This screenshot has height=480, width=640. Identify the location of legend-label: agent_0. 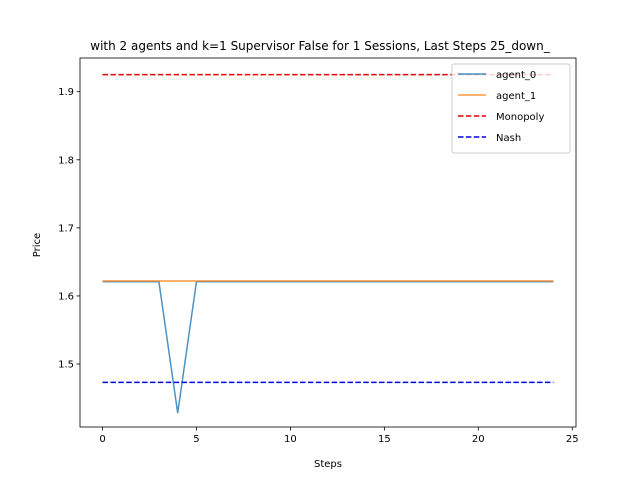
(516, 75).